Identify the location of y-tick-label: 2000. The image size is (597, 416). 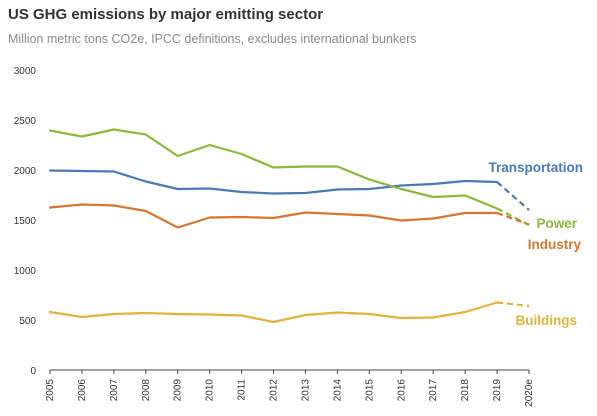
(25, 171).